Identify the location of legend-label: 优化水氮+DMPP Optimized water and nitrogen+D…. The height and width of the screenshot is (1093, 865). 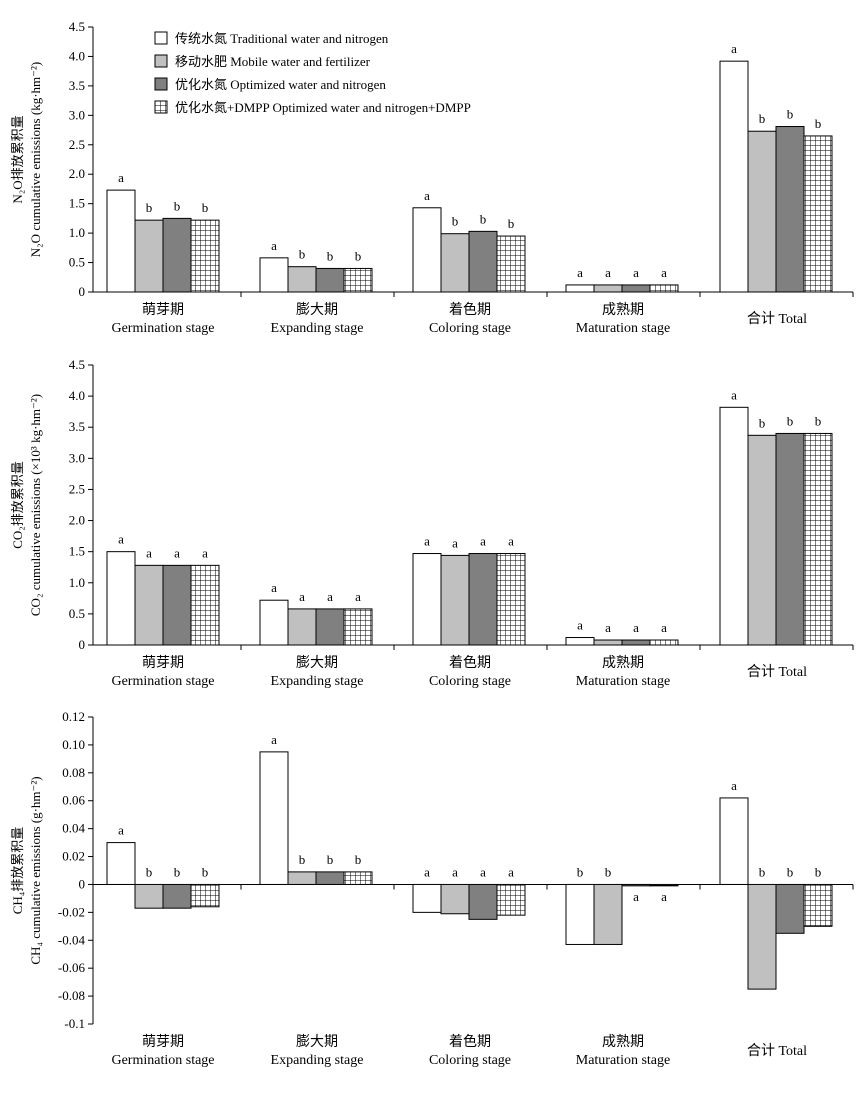
(323, 107).